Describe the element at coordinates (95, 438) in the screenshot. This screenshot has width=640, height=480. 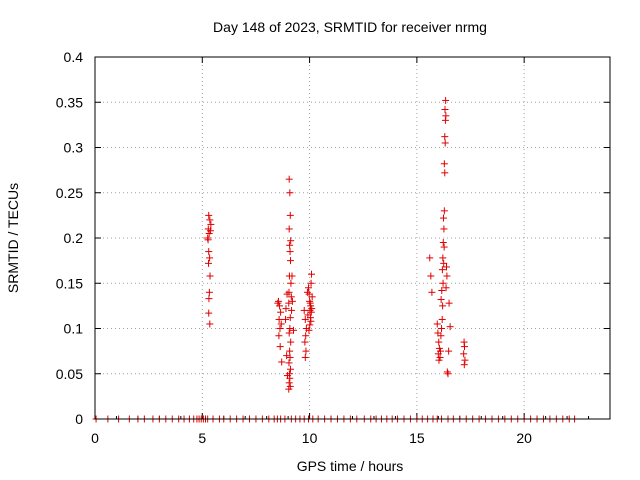
I see `x-tick-label: 0` at that location.